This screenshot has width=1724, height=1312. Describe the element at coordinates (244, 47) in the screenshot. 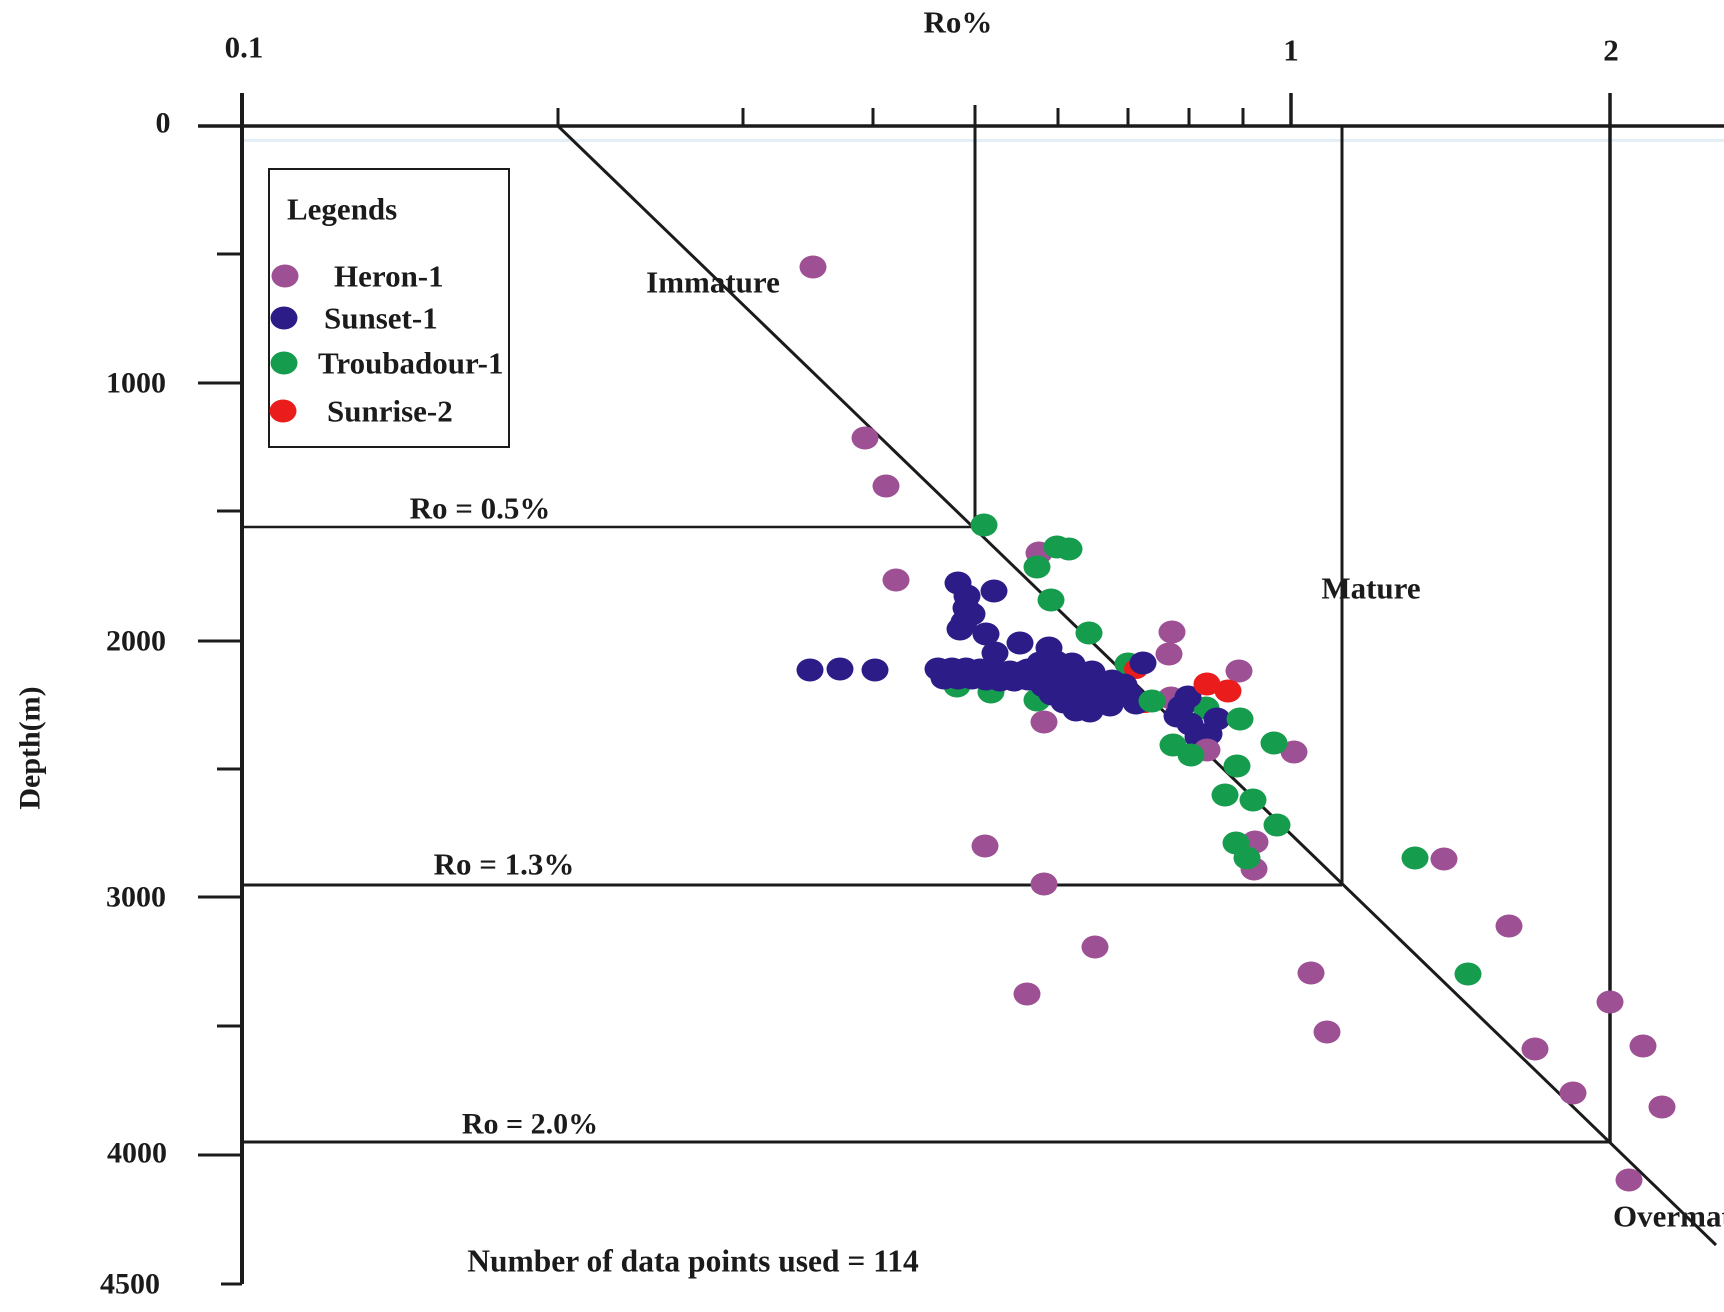

I see `svg-text: 0.1` at that location.